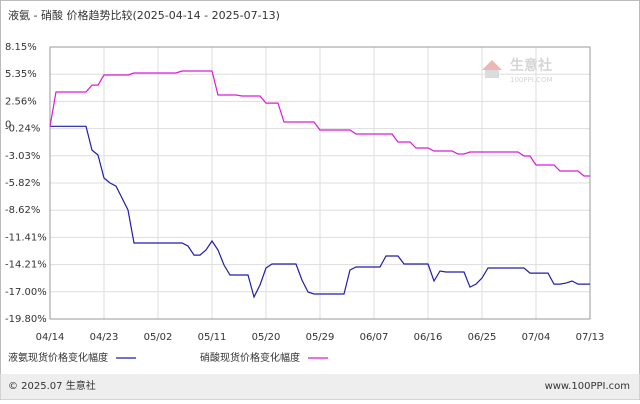 The image size is (640, 404). Describe the element at coordinates (52, 385) in the screenshot. I see `footer-left: © 2025.07 生意社` at that location.